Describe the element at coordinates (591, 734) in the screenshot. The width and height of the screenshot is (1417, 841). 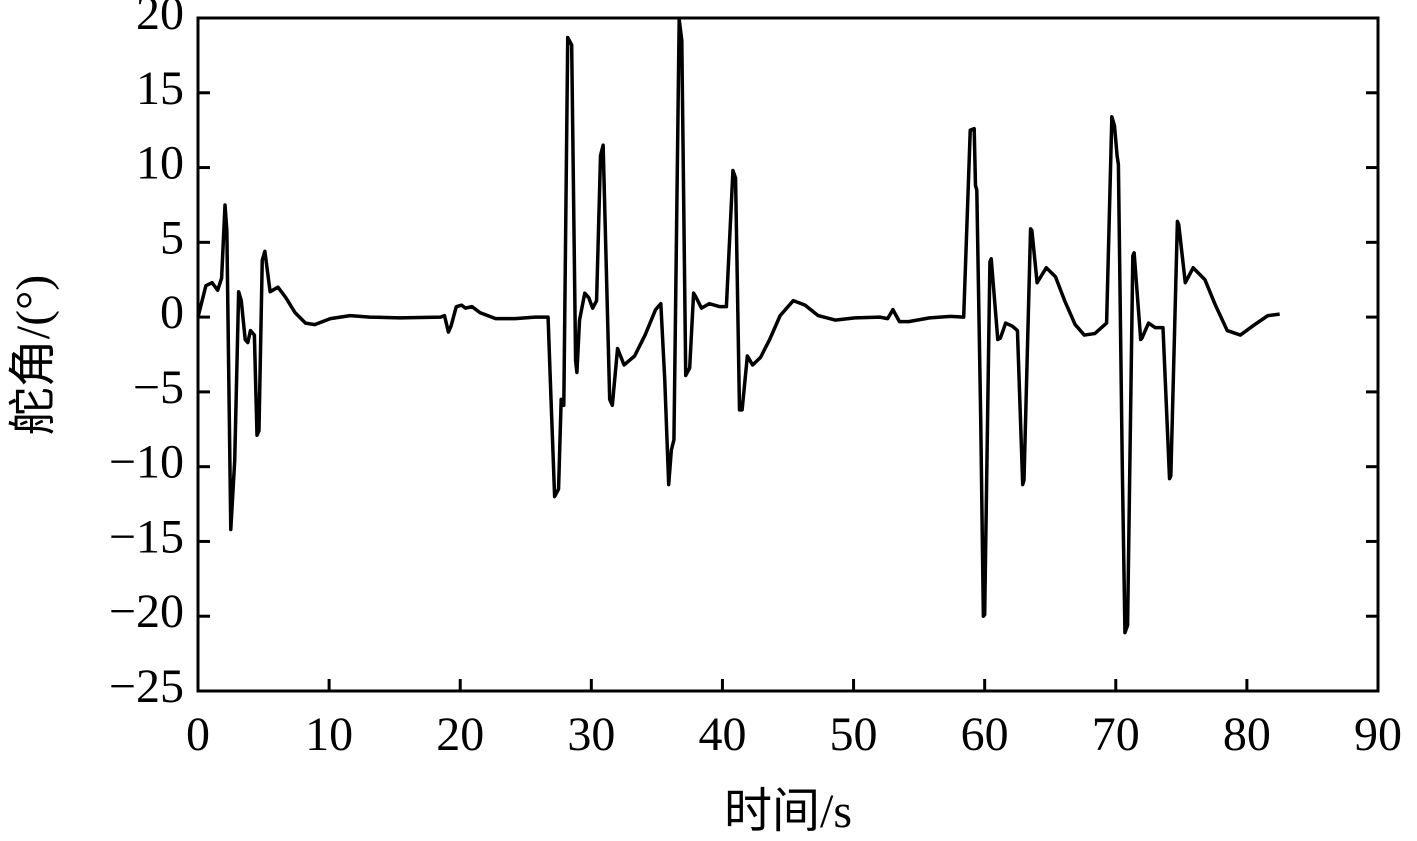
I see `x-tick-label: 30` at that location.